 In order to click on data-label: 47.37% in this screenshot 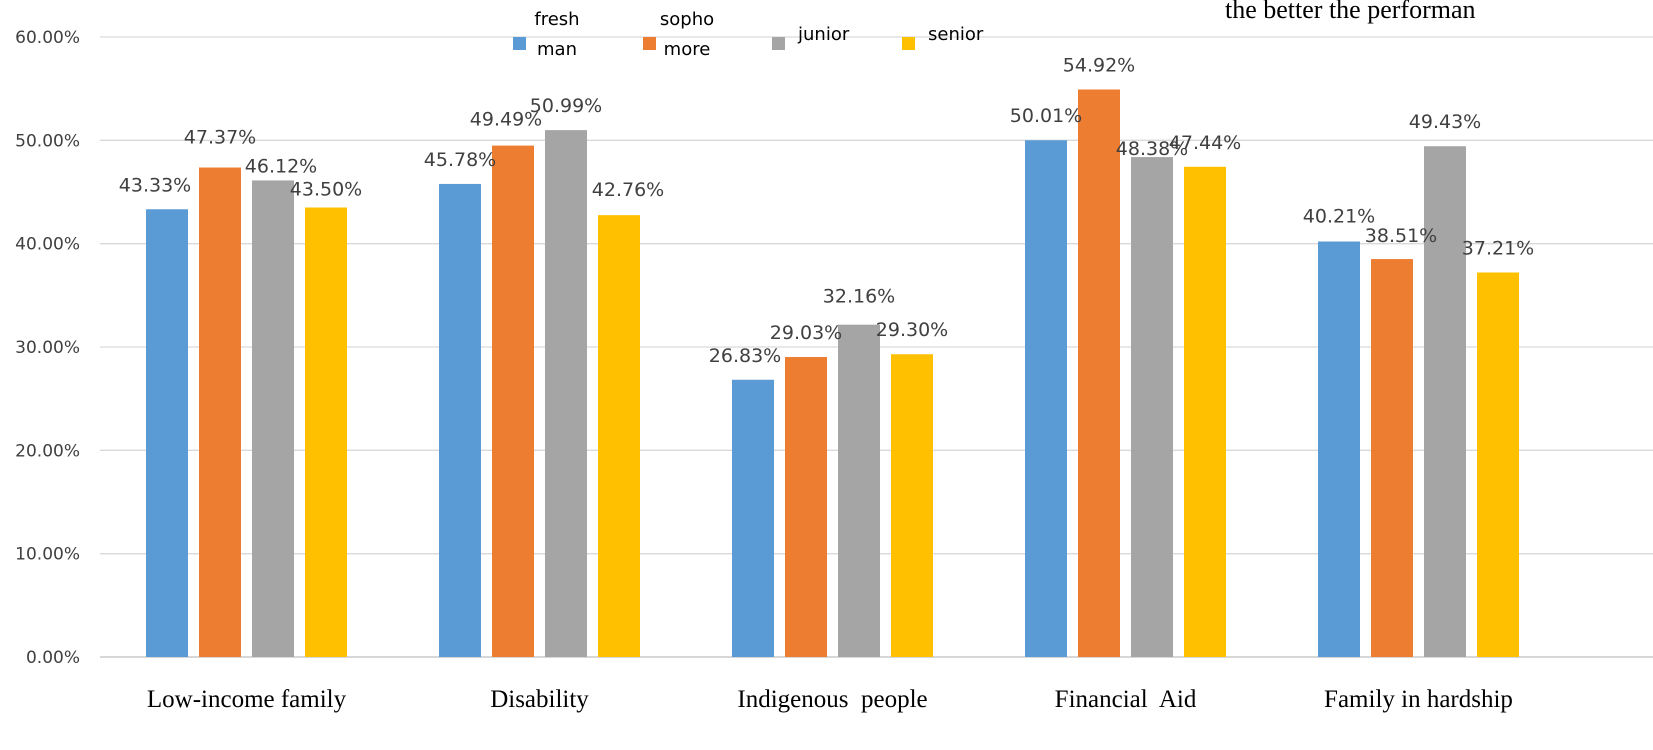, I will do `click(220, 138)`.